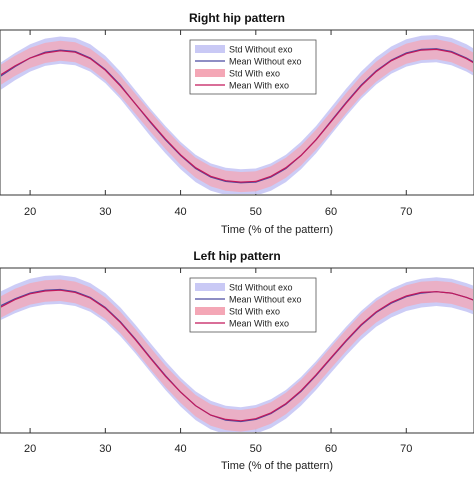  I want to click on chart-title: Right hip pattern, so click(237, 18).